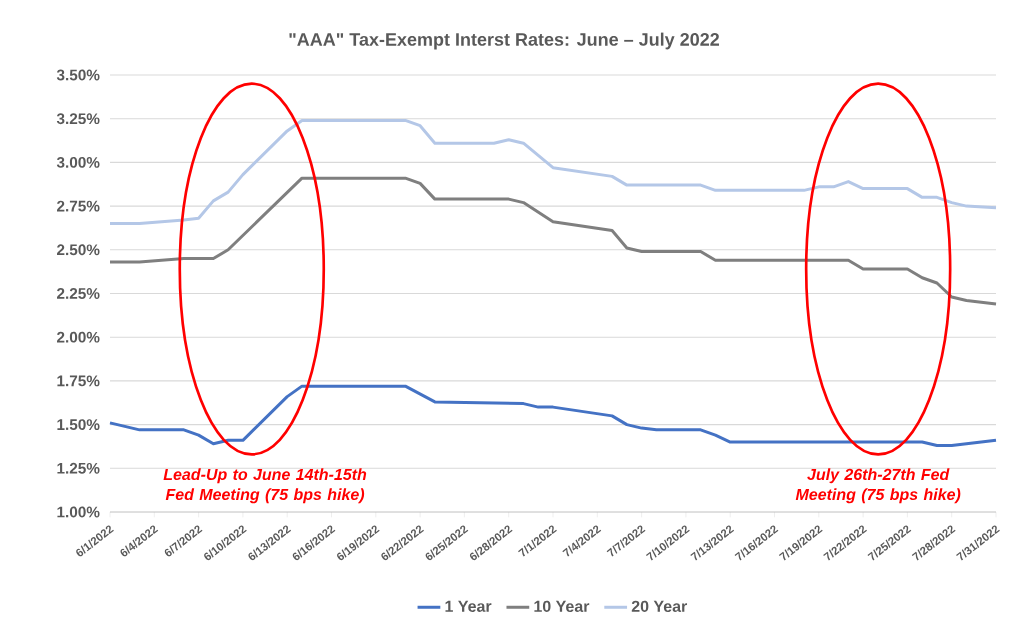  I want to click on annotation: July 26th-27th Fed Meeting (75 bps hike), so click(878, 486).